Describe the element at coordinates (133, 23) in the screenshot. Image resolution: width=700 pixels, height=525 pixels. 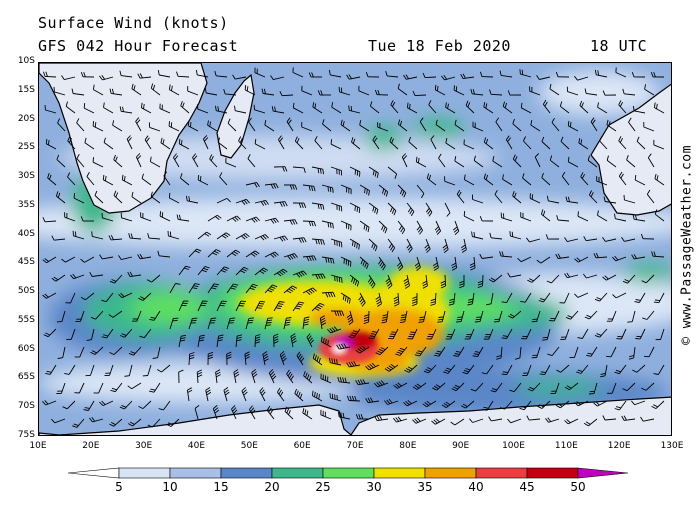
I see `map-title: Surface Wind (knots)` at that location.